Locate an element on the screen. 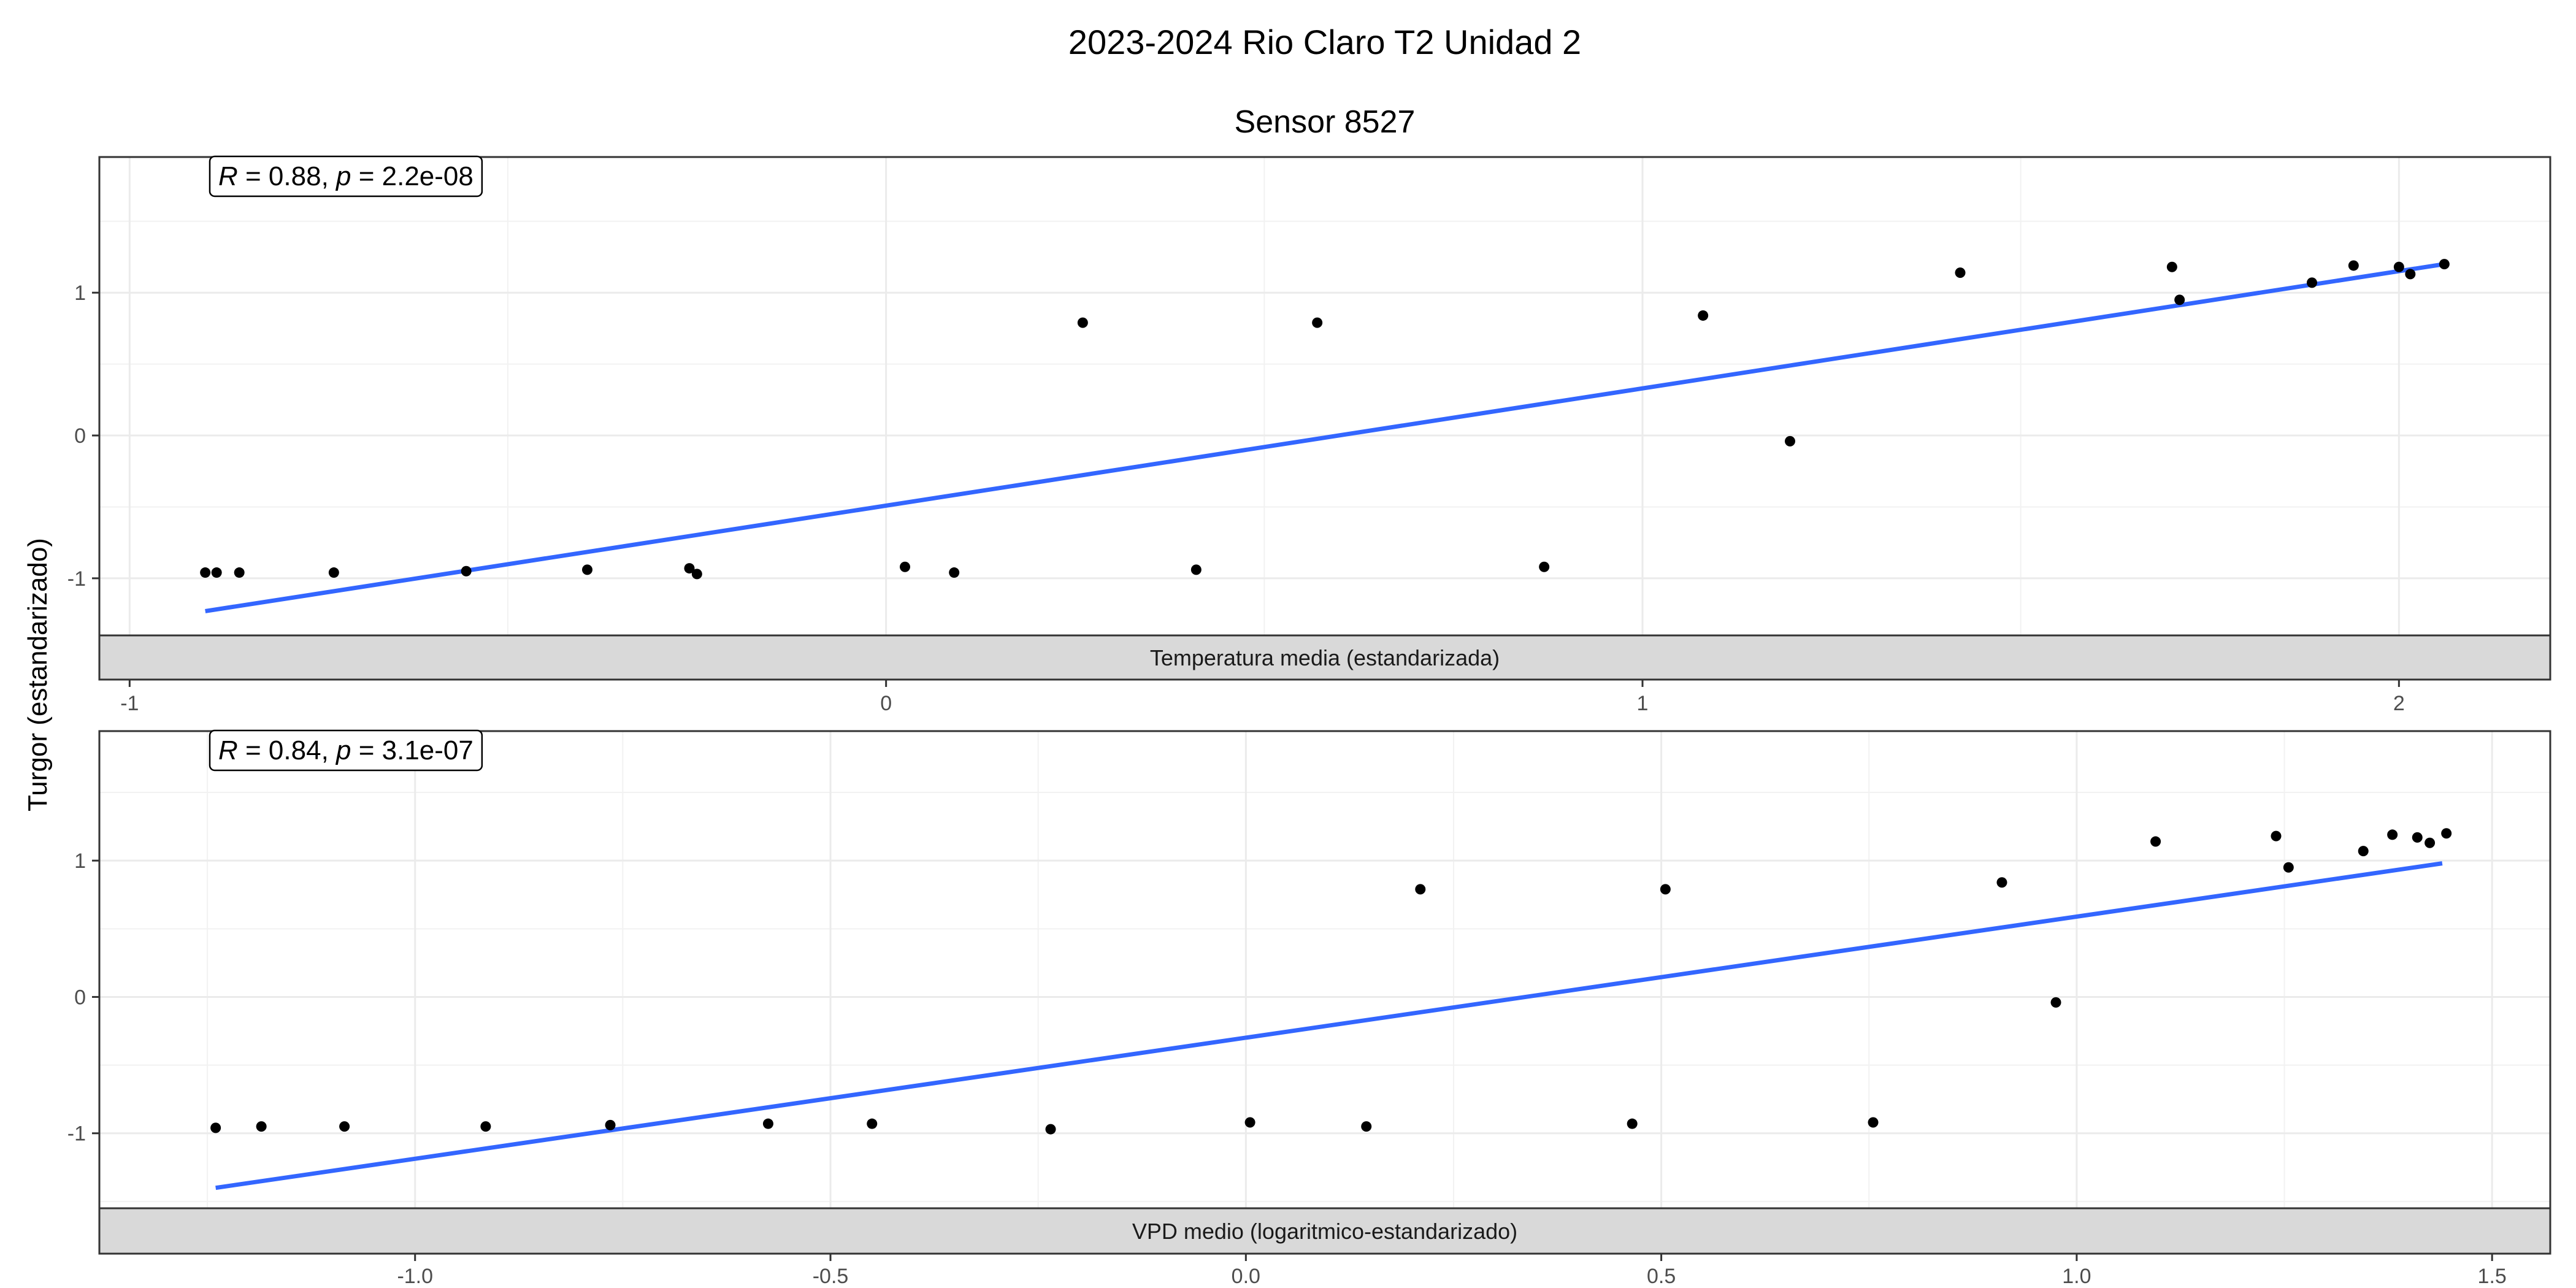  x-tick-label: 1 is located at coordinates (1643, 703).